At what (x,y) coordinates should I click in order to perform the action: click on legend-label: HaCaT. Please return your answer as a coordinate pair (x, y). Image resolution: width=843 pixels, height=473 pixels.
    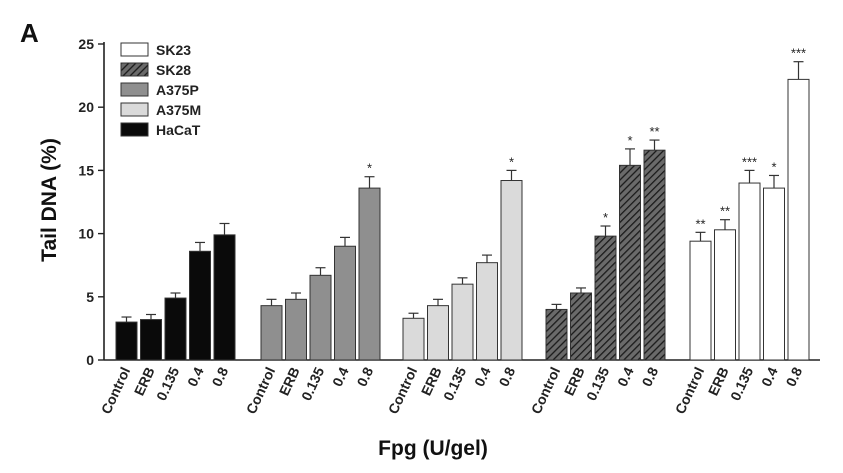
    Looking at the image, I should click on (178, 130).